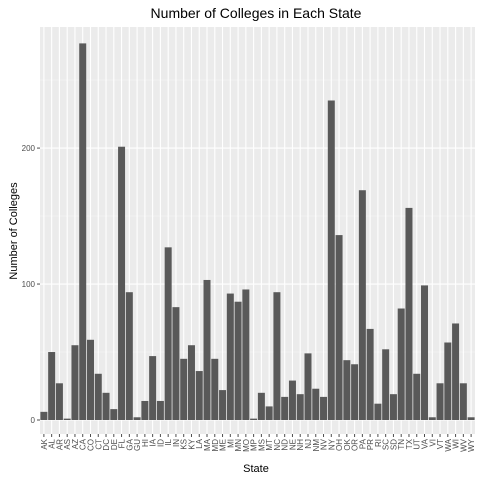  I want to click on bar-or, so click(355, 392).